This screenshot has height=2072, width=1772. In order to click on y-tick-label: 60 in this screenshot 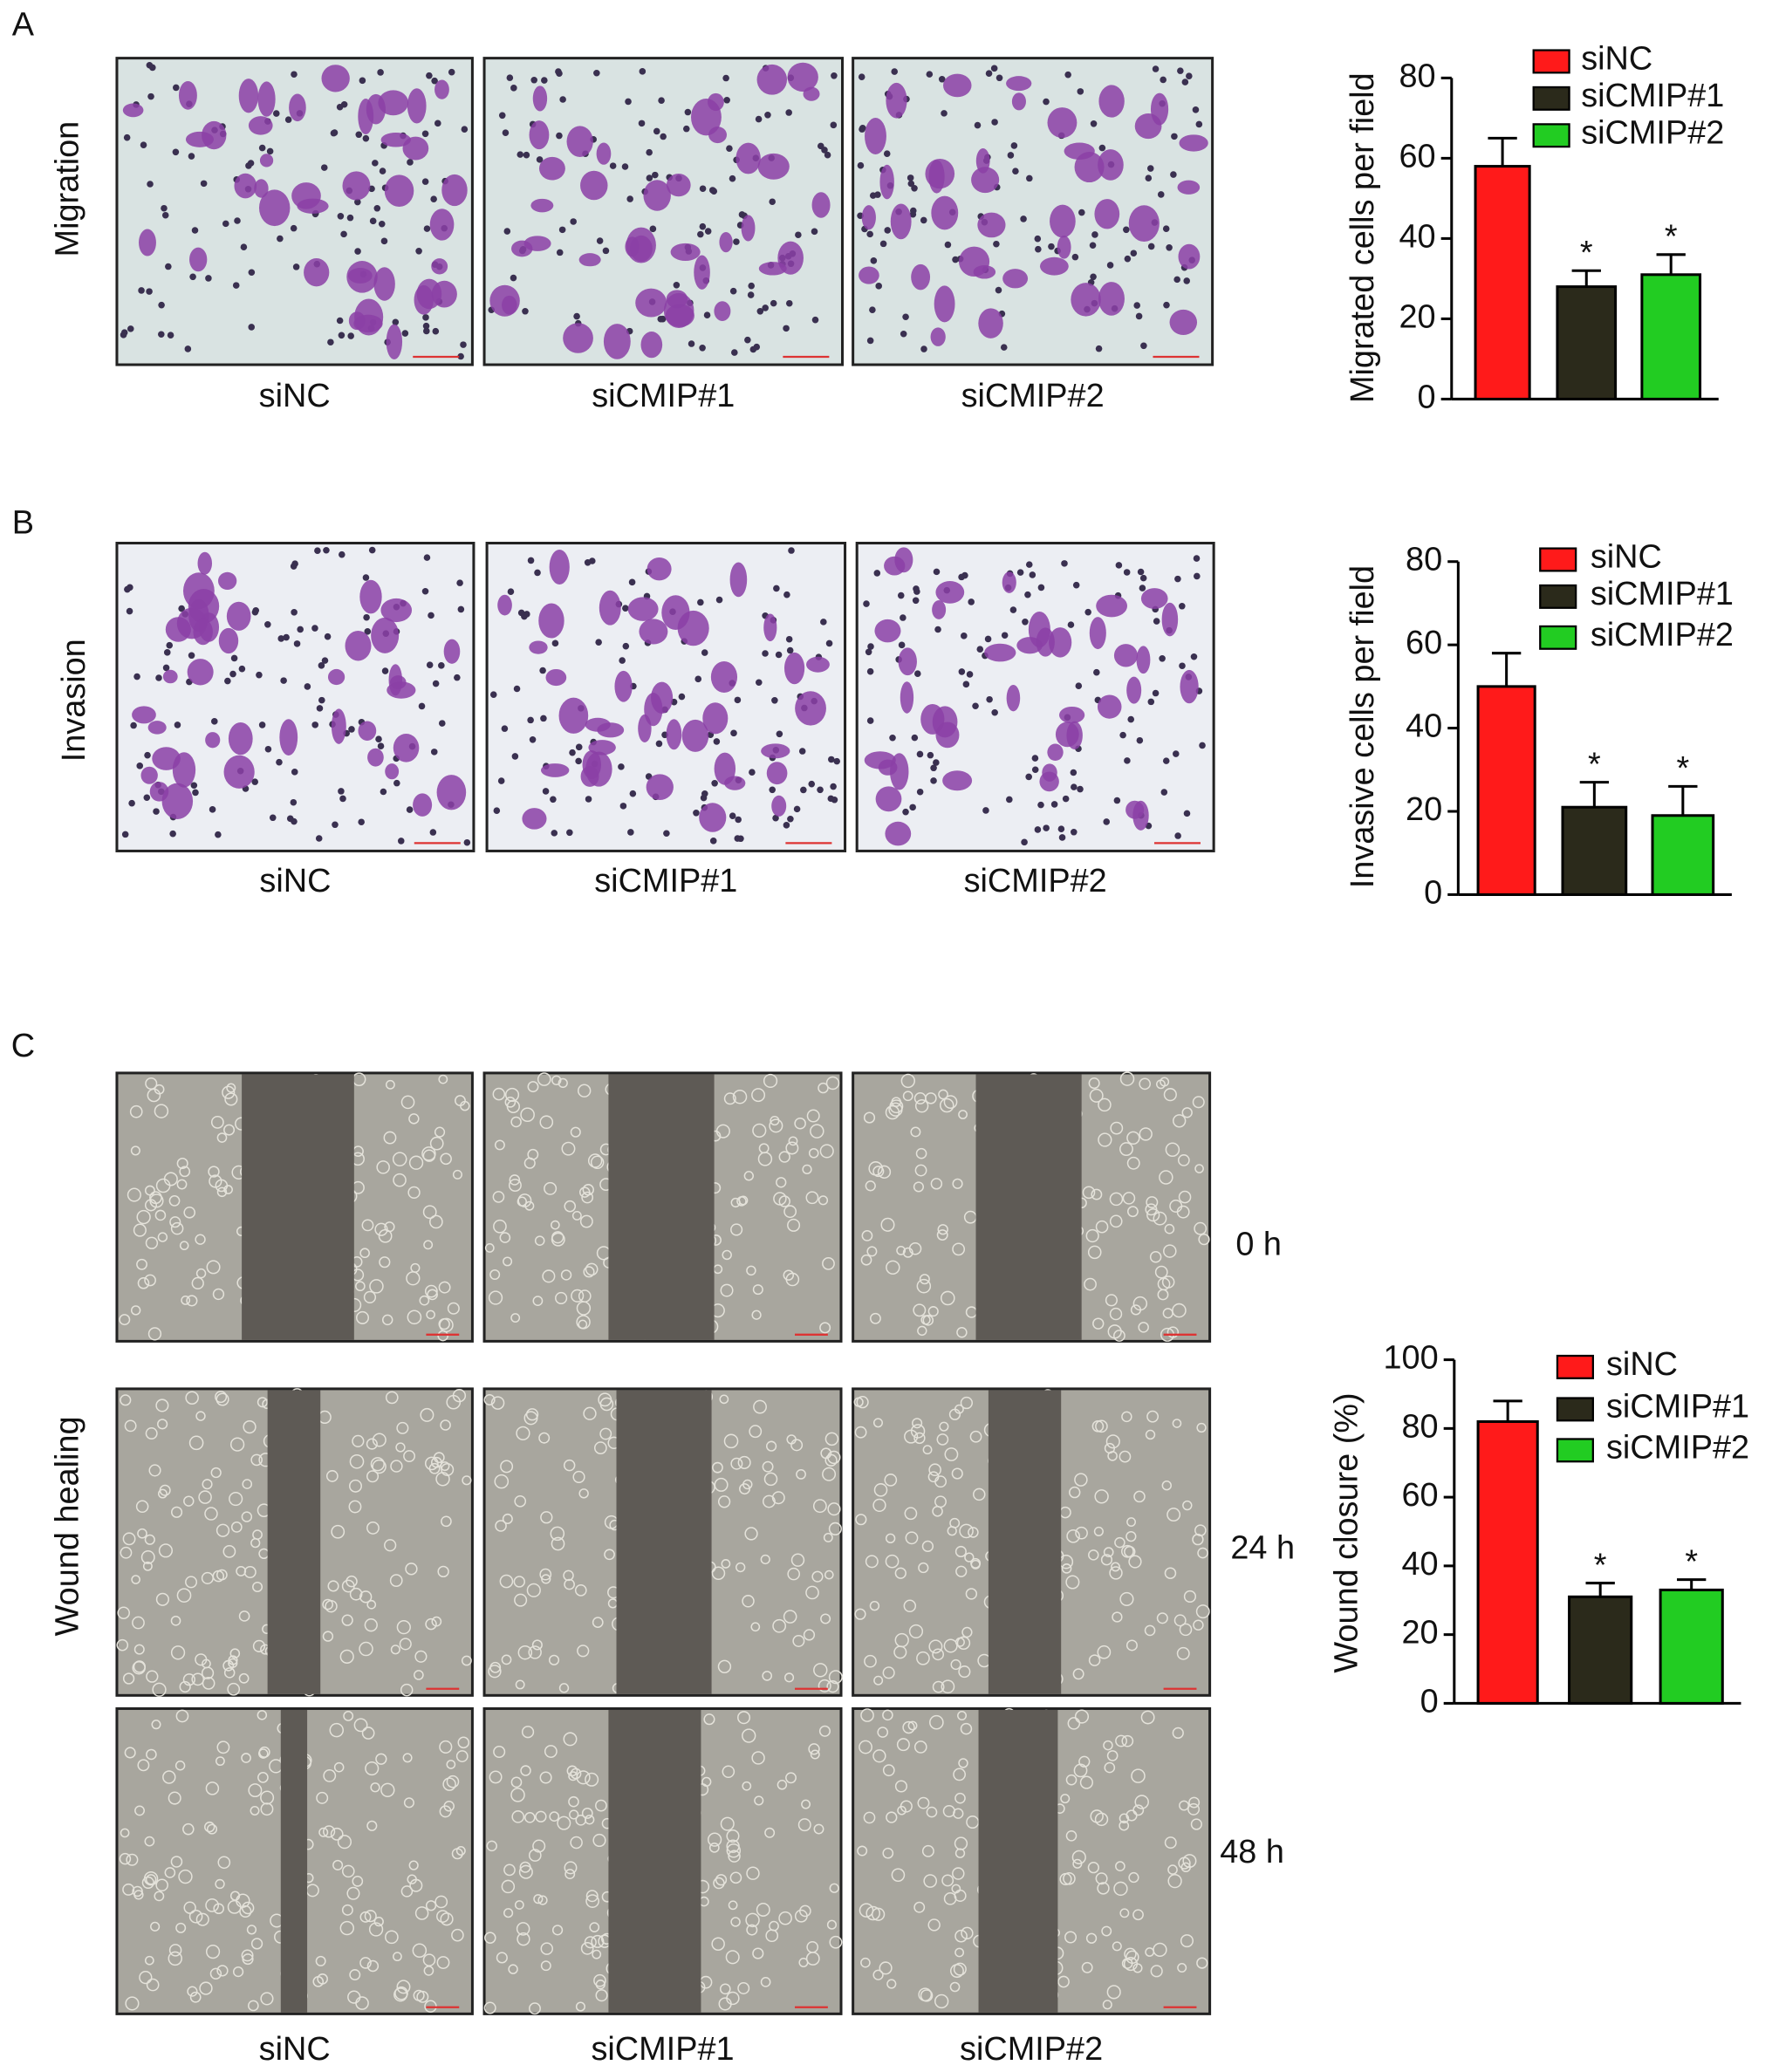, I will do `click(1417, 156)`.